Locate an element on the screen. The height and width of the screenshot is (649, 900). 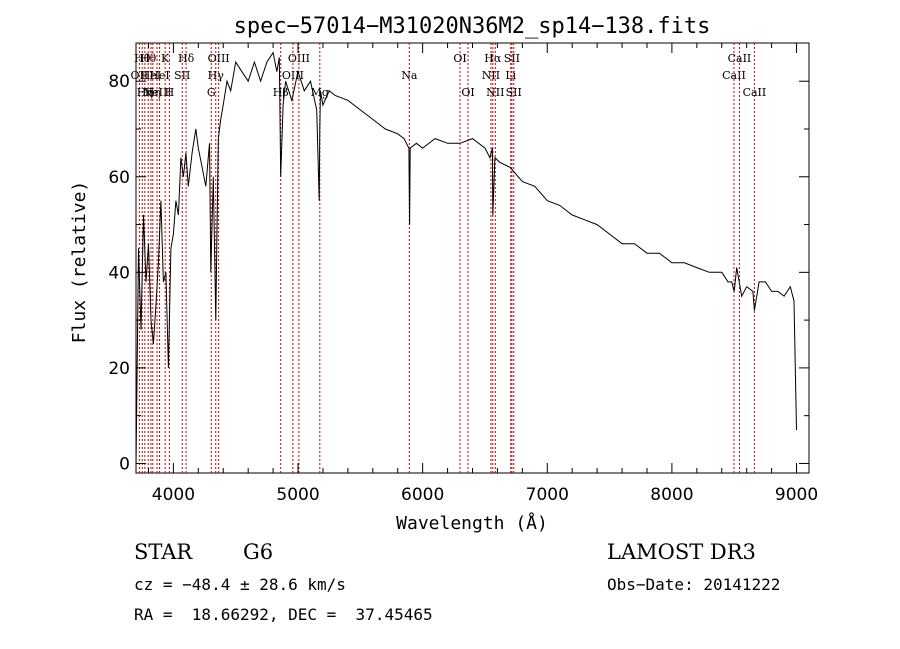
x-tick-label: 5000 is located at coordinates (297, 495).